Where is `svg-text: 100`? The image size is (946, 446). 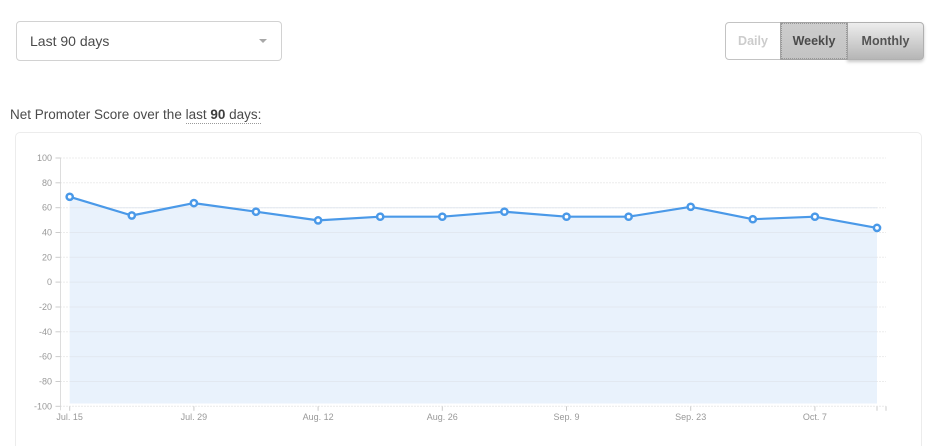
svg-text: 100 is located at coordinates (44, 158).